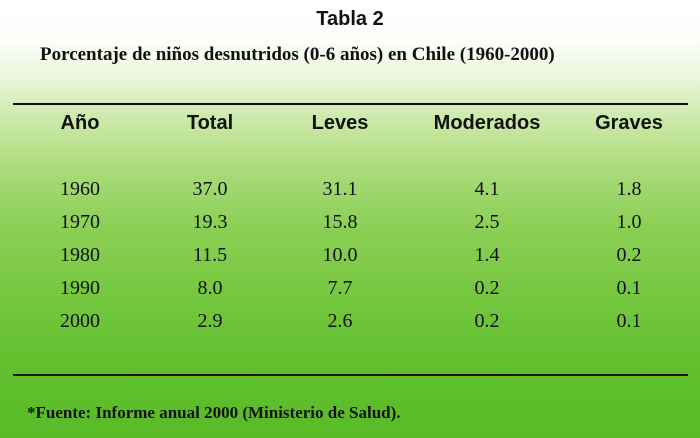  Describe the element at coordinates (487, 123) in the screenshot. I see `header-moderate: Moderados` at that location.